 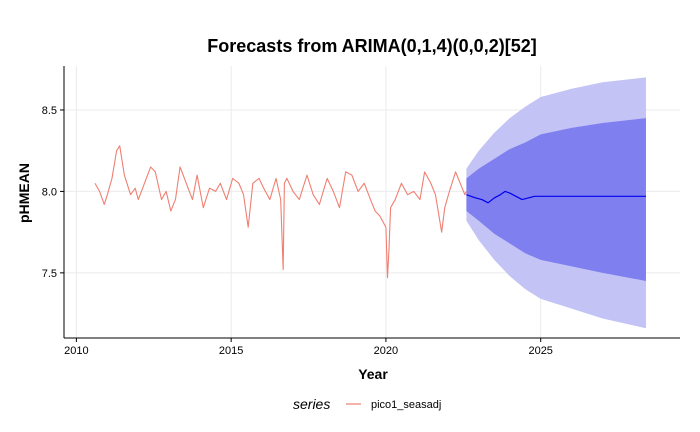 I want to click on y-tick-label-2: 8.5, so click(x=49, y=111).